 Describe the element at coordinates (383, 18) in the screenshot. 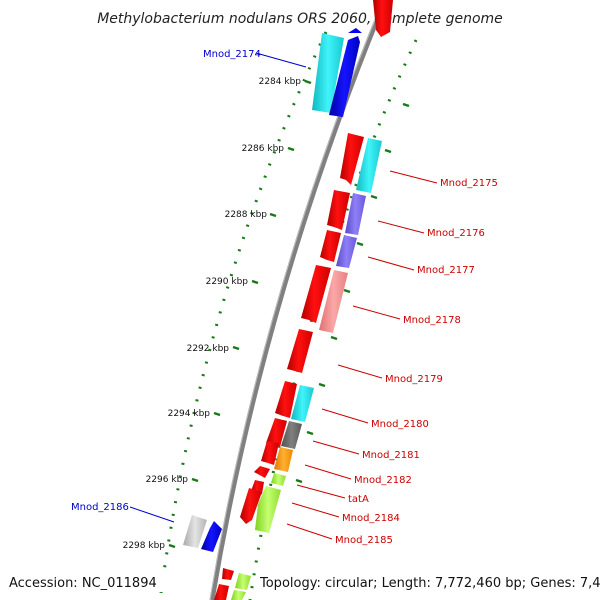

I see `gene-top-red` at that location.